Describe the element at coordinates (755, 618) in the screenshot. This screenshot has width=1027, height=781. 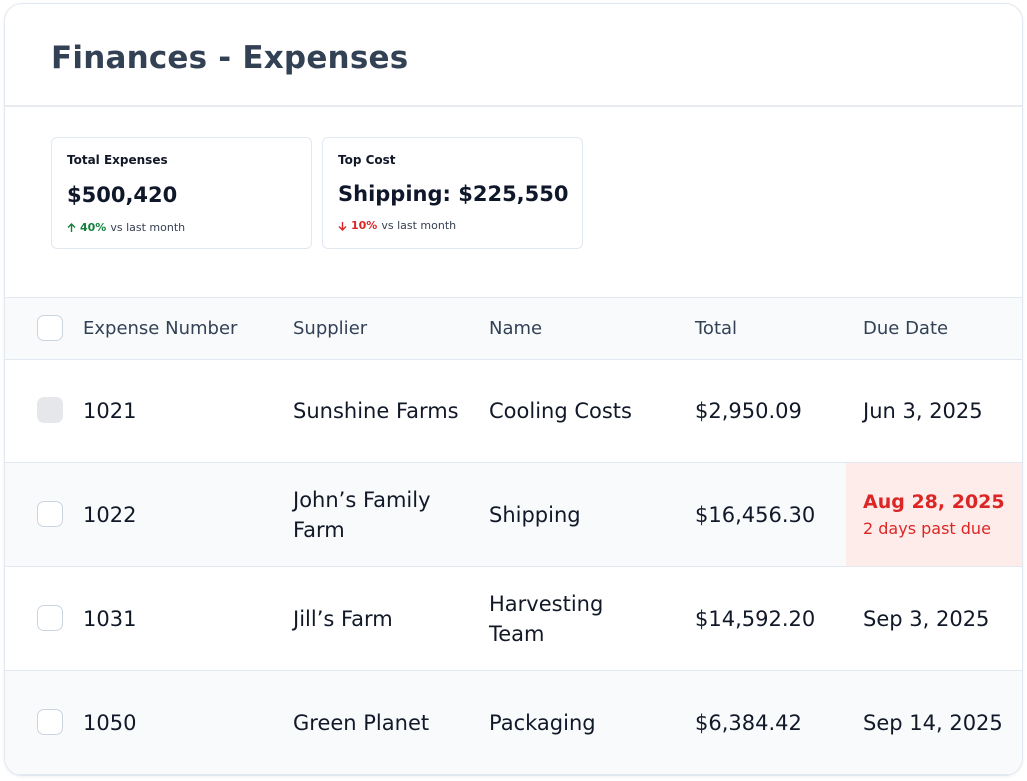
I see `total: $14,592.20` at that location.